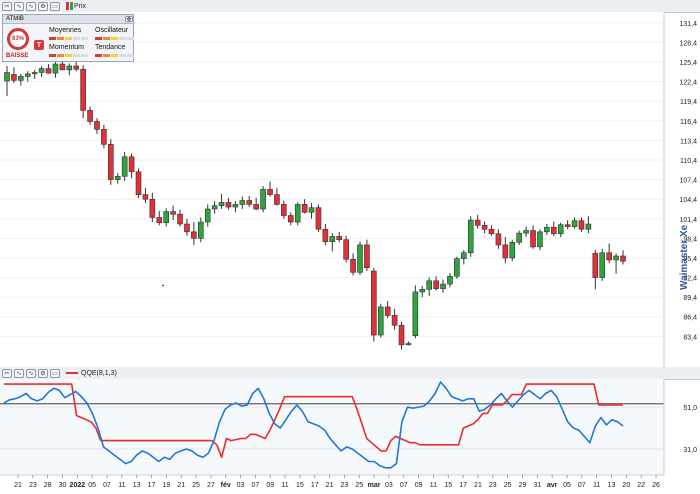 The image size is (700, 494). What do you see at coordinates (129, 19) in the screenshot?
I see `panel-move-icon: ✥` at bounding box center [129, 19].